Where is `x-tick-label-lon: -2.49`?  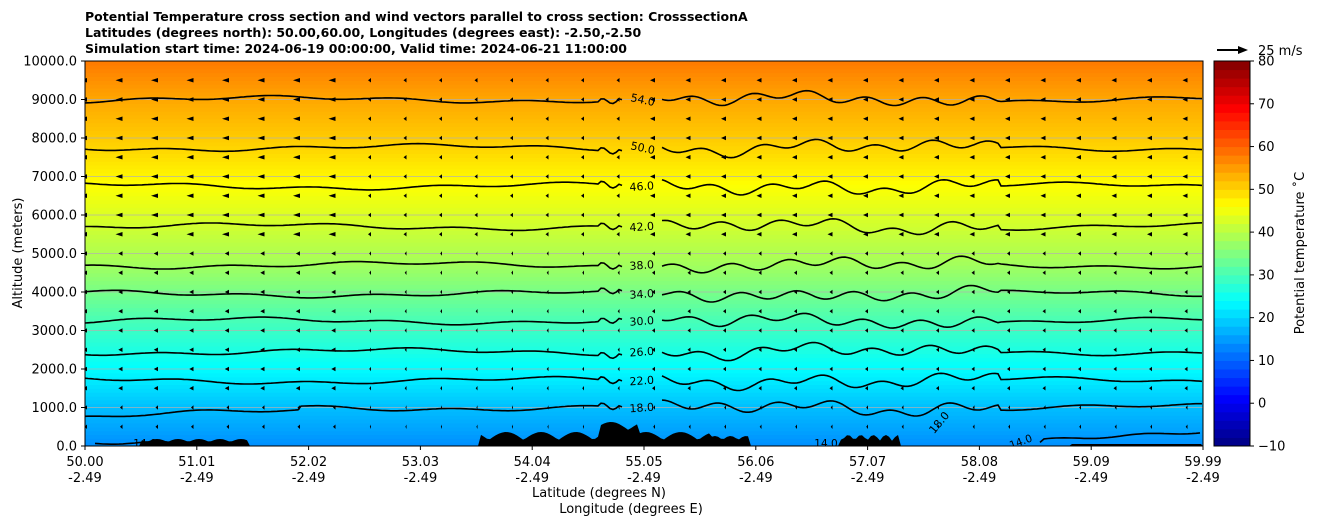
x-tick-label-lon: -2.49 is located at coordinates (197, 478).